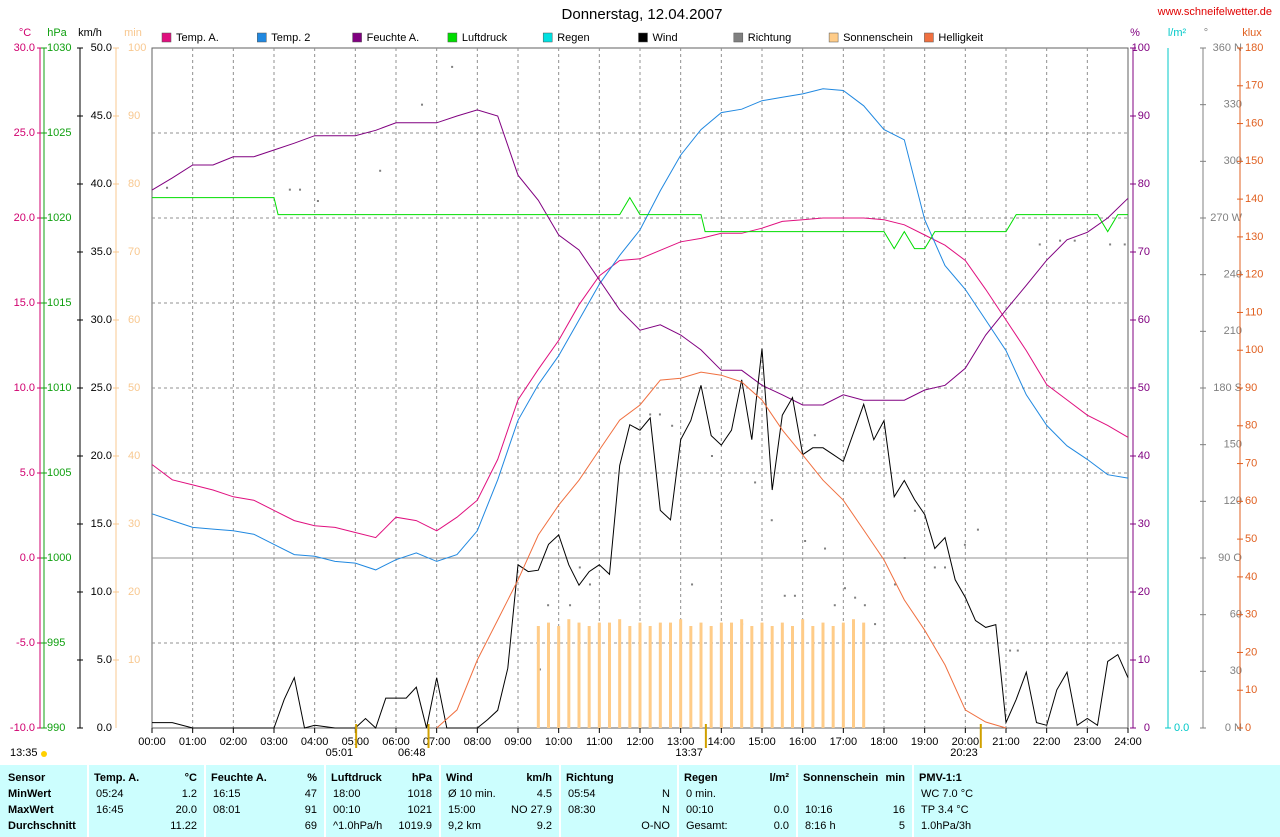 This screenshot has height=837, width=1280. What do you see at coordinates (274, 742) in the screenshot?
I see `x-tick-label: 03:00` at bounding box center [274, 742].